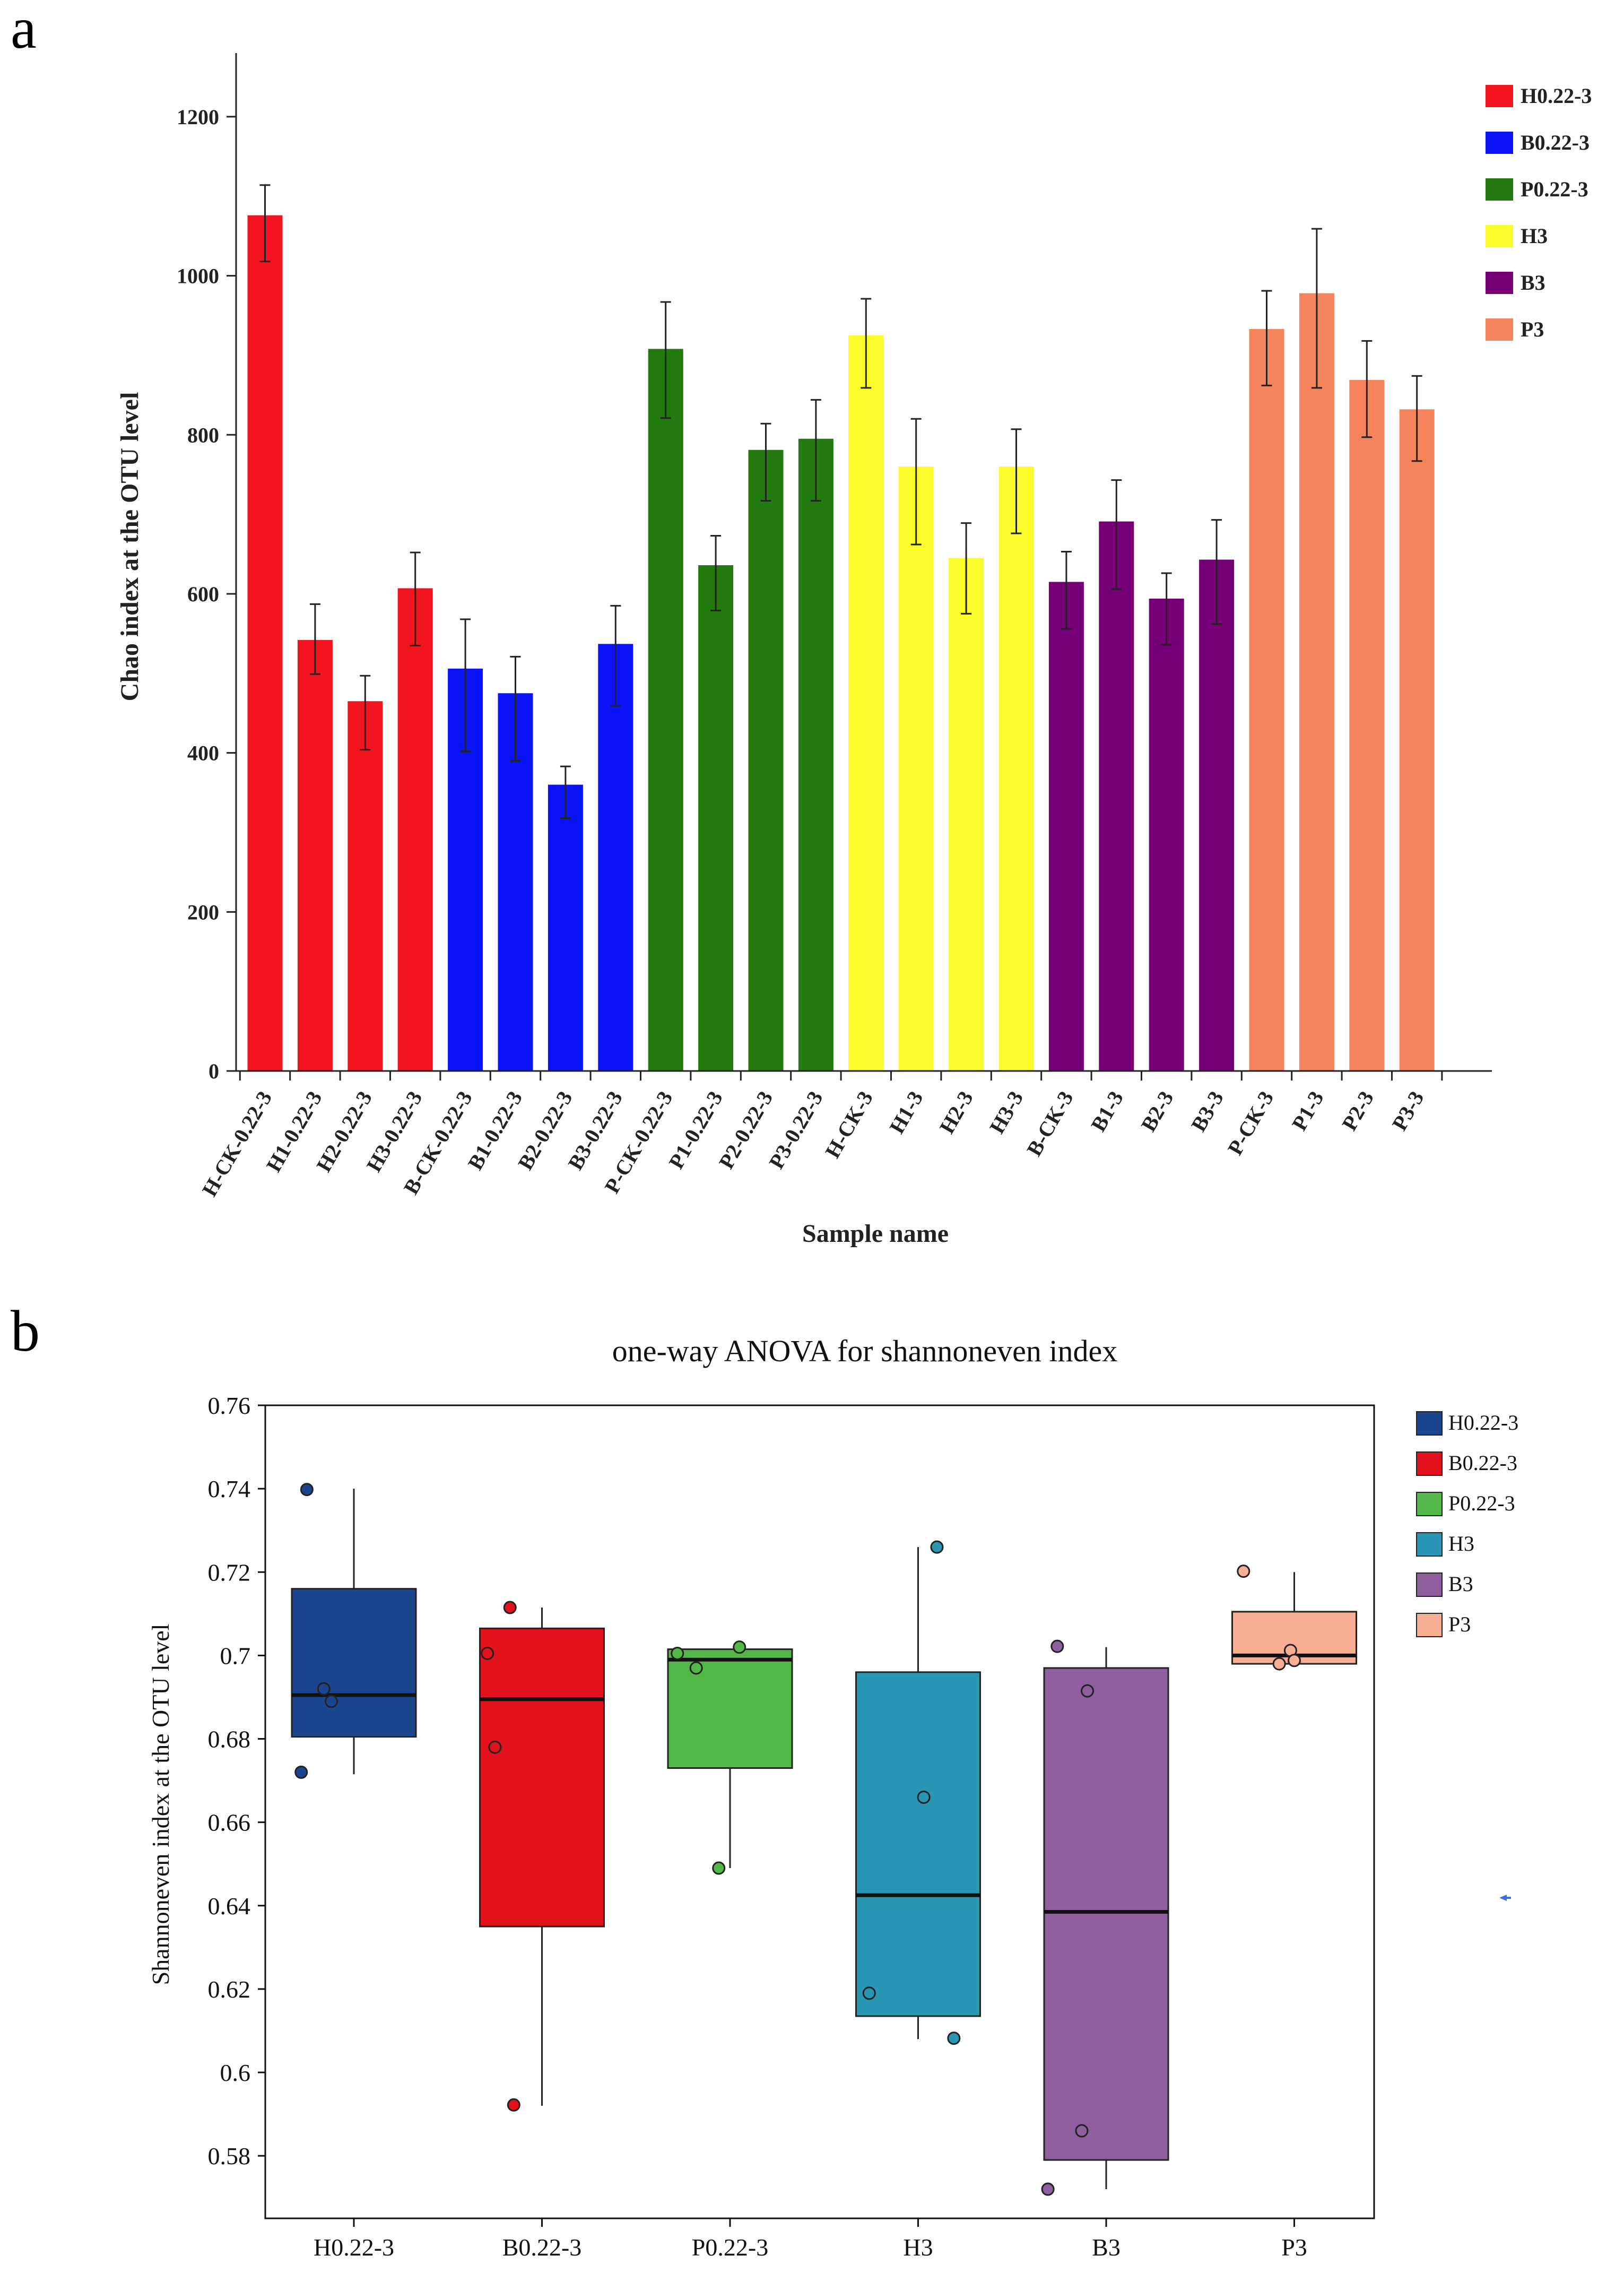 The width and height of the screenshot is (1624, 2290). I want to click on x-tick-label-a: H-CK-3, so click(849, 1124).